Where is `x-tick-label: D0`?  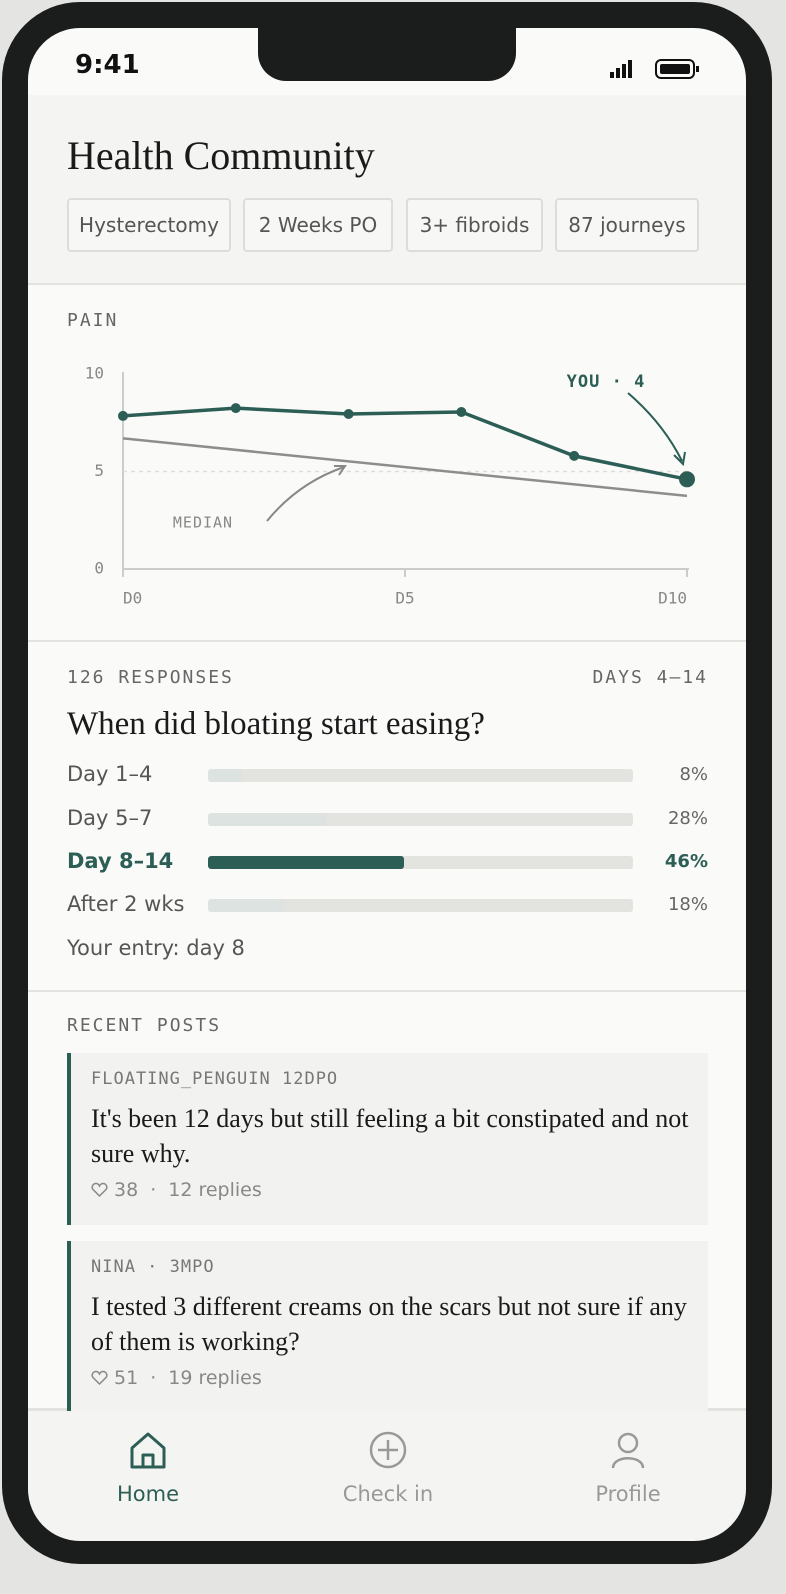 x-tick-label: D0 is located at coordinates (132, 598).